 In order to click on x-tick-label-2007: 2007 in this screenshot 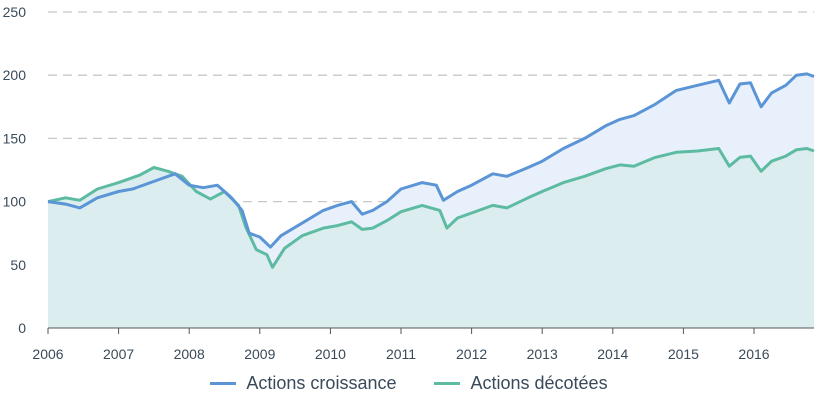, I will do `click(118, 354)`.